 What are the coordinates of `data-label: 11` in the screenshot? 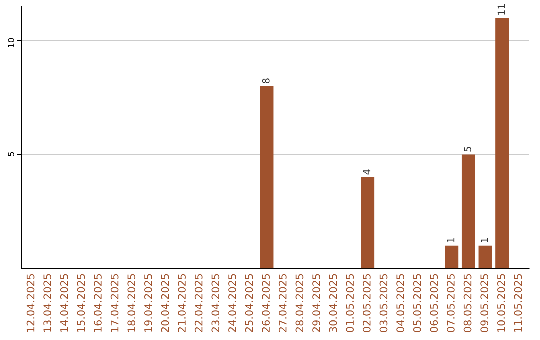 It's located at (501, 9).